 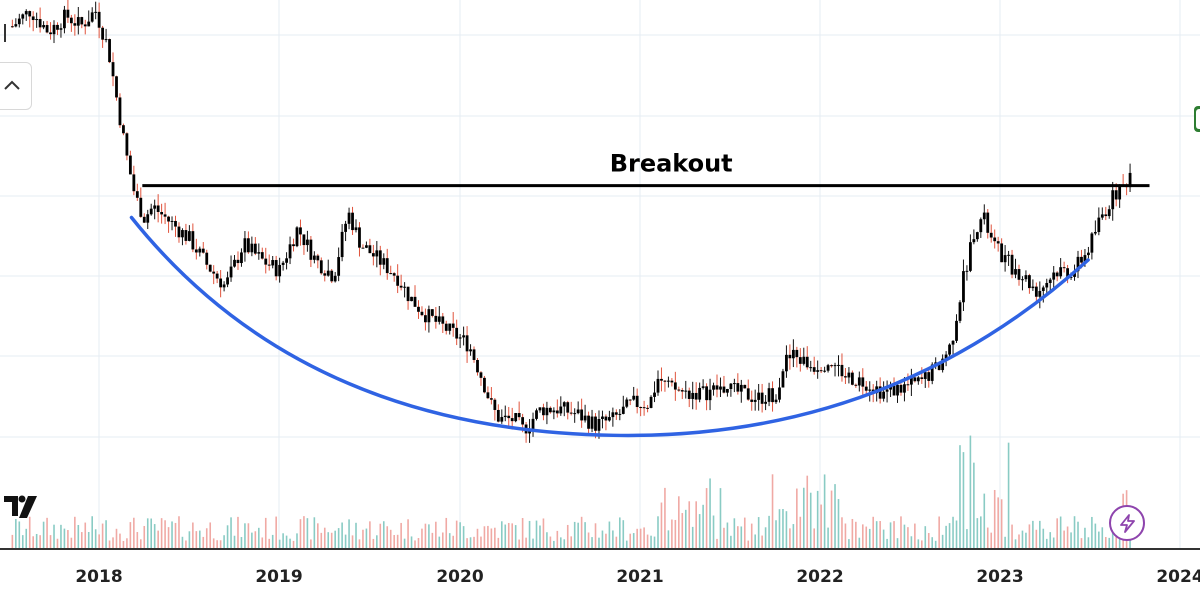 What do you see at coordinates (12, 85) in the screenshot?
I see `chevron-up-icon` at bounding box center [12, 85].